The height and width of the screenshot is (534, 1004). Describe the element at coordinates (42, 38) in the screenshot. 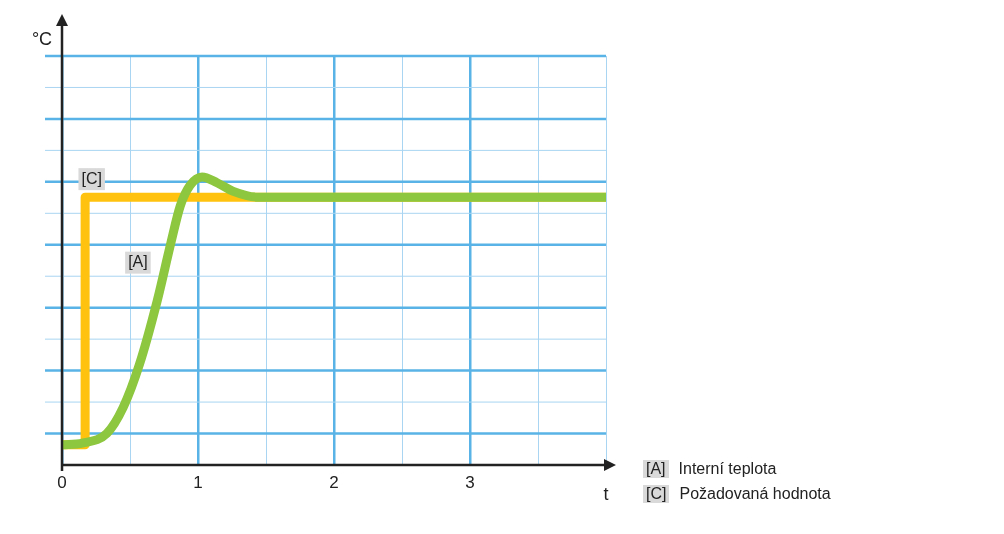

I see `text: °C` at that location.